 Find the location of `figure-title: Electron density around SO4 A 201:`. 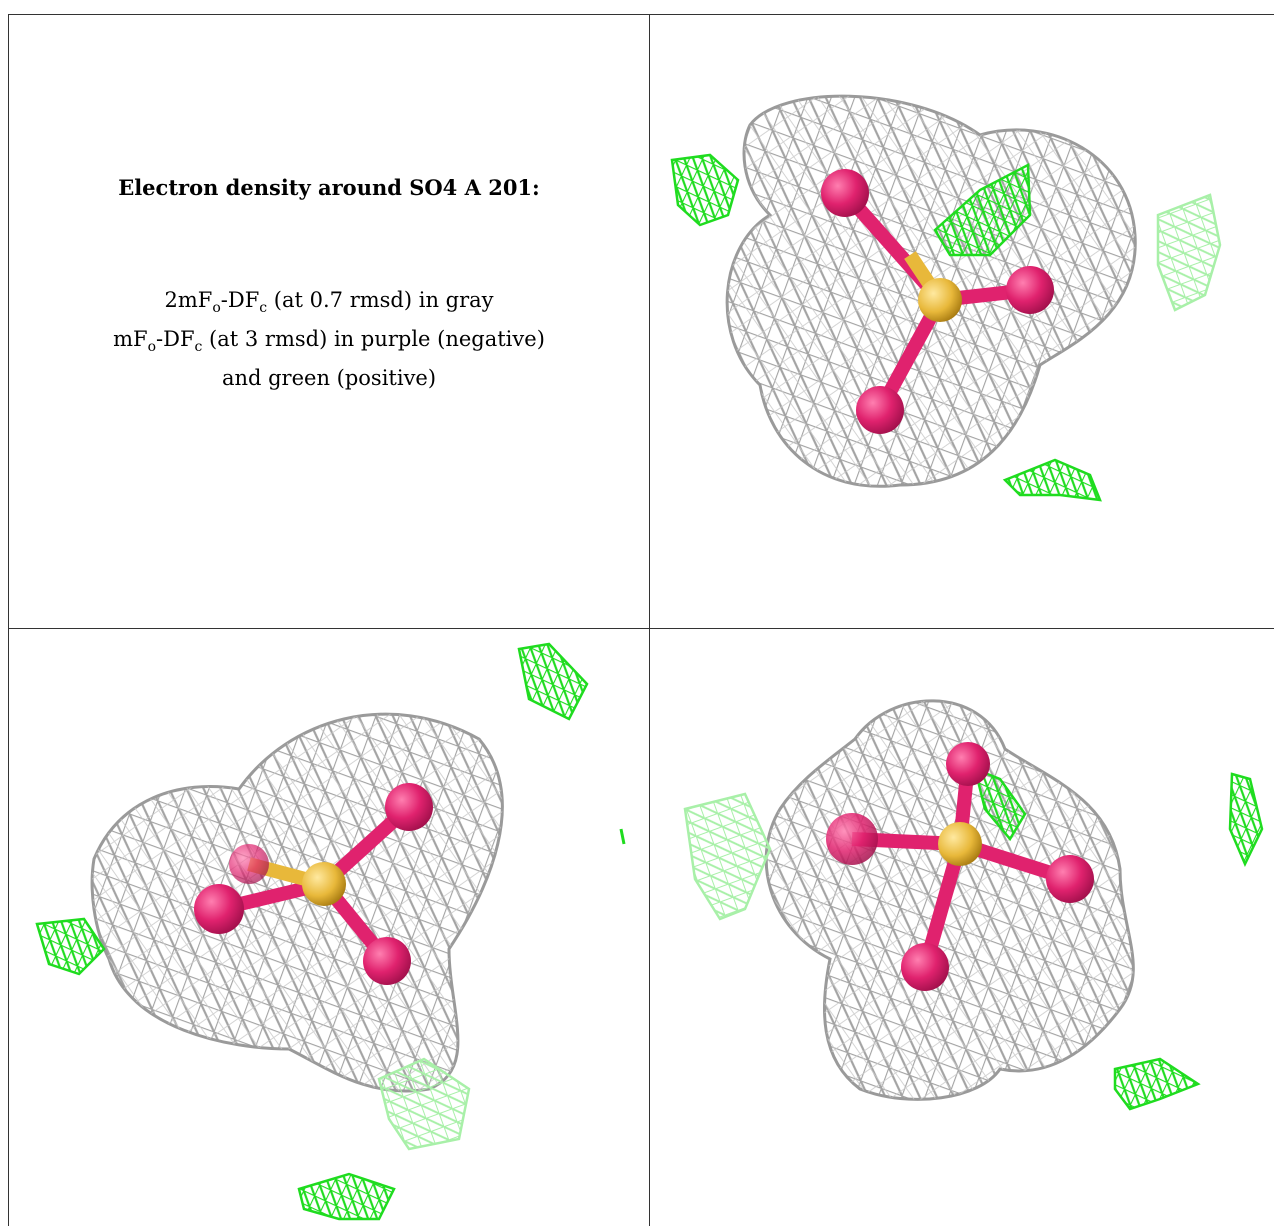

figure-title: Electron density around SO4 A 201: is located at coordinates (329, 187).